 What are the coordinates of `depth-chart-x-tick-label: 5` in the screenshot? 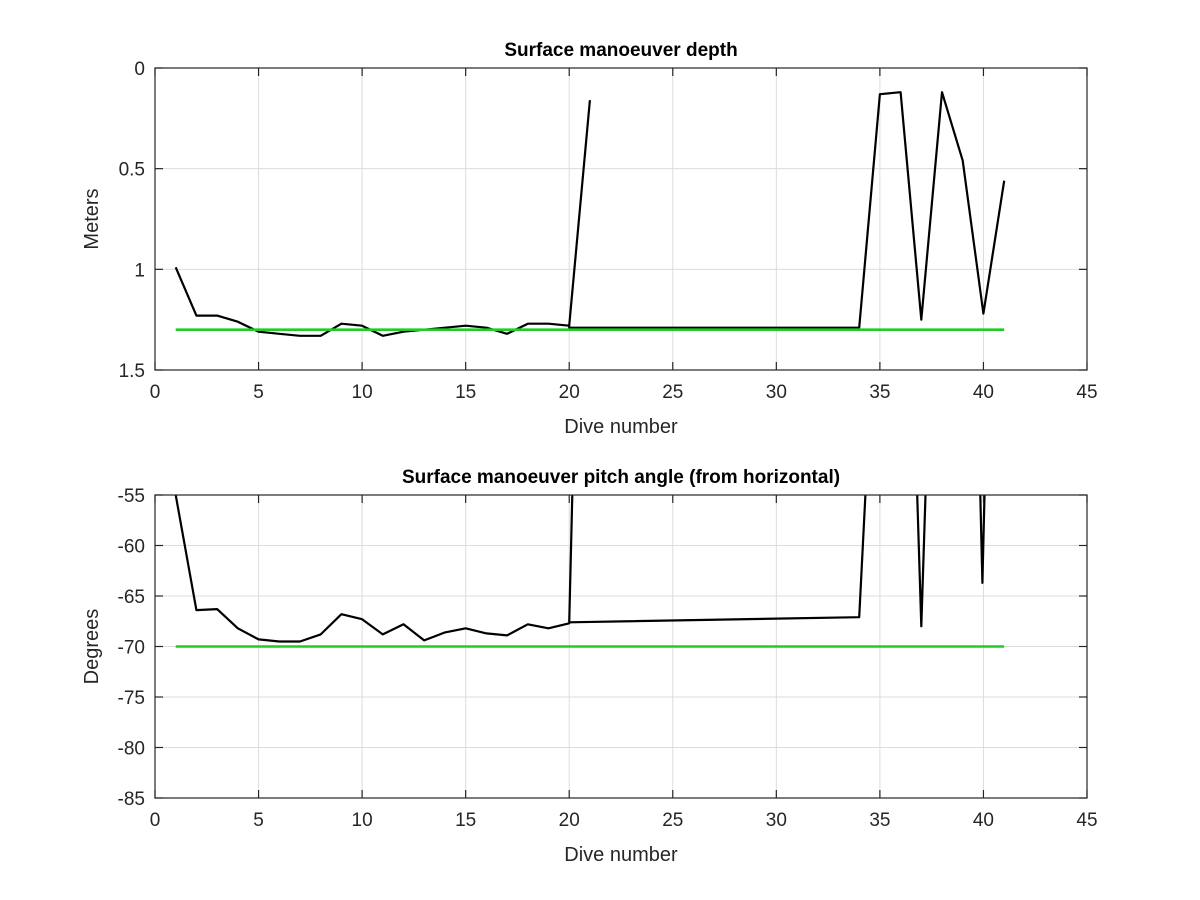 It's located at (258, 392).